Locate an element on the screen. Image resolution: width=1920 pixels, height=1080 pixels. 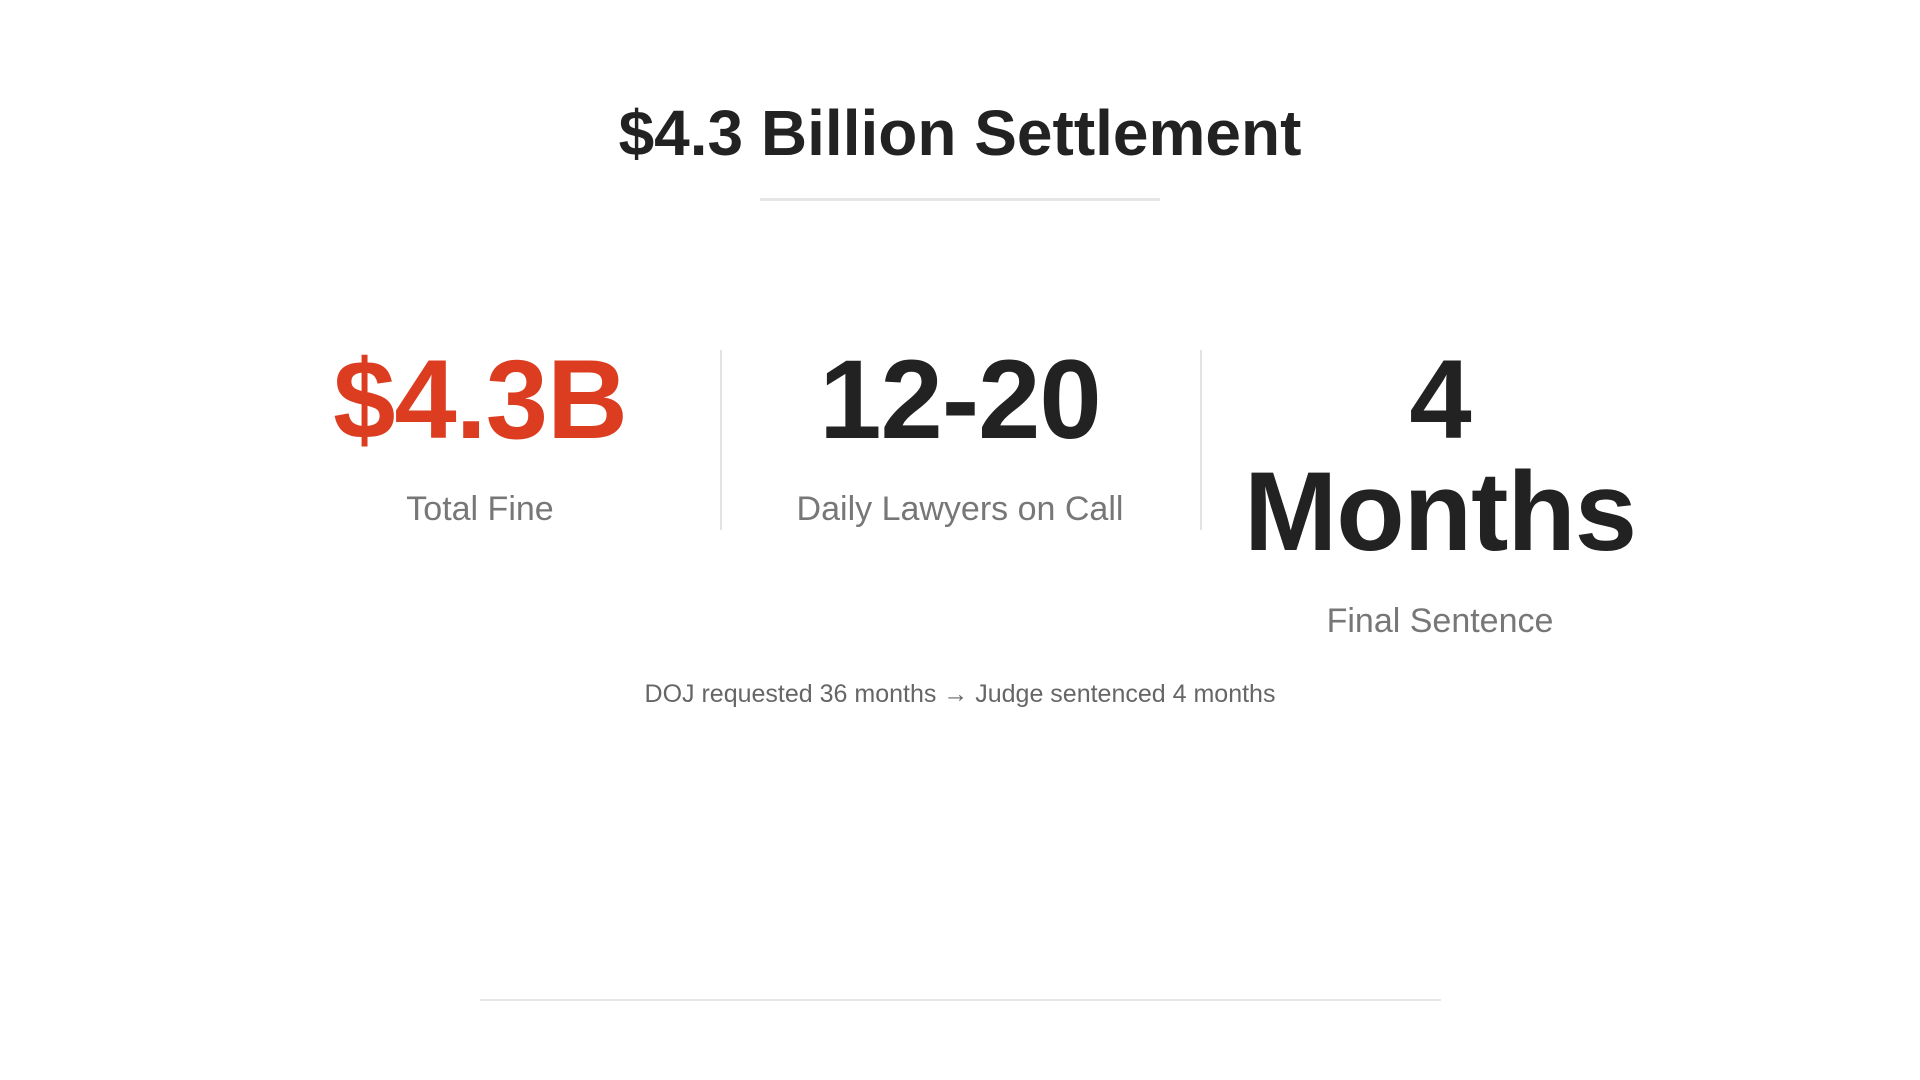
stat-label: Total Fine is located at coordinates (480, 509).